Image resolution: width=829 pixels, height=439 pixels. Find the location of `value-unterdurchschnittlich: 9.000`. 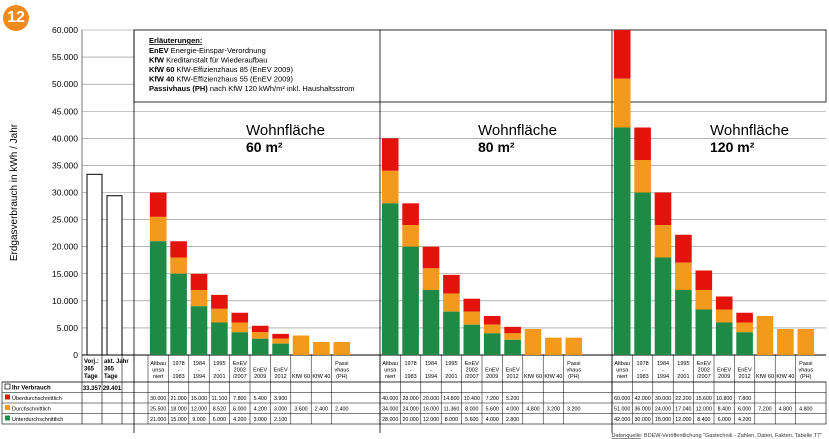

value-unterdurchschnittlich: 9.000 is located at coordinates (198, 420).